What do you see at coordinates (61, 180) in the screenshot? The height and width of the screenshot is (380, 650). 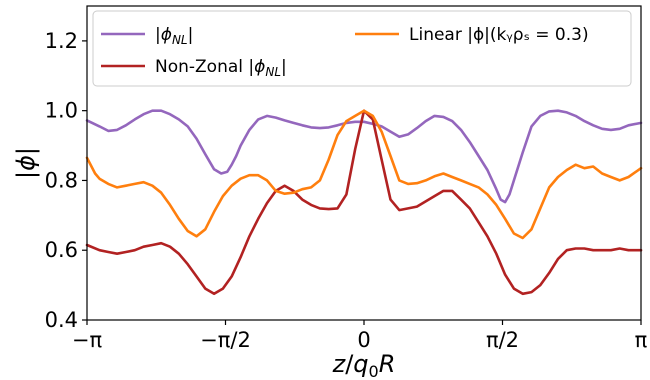 I see `y-tick-label-2: 0.8` at bounding box center [61, 180].